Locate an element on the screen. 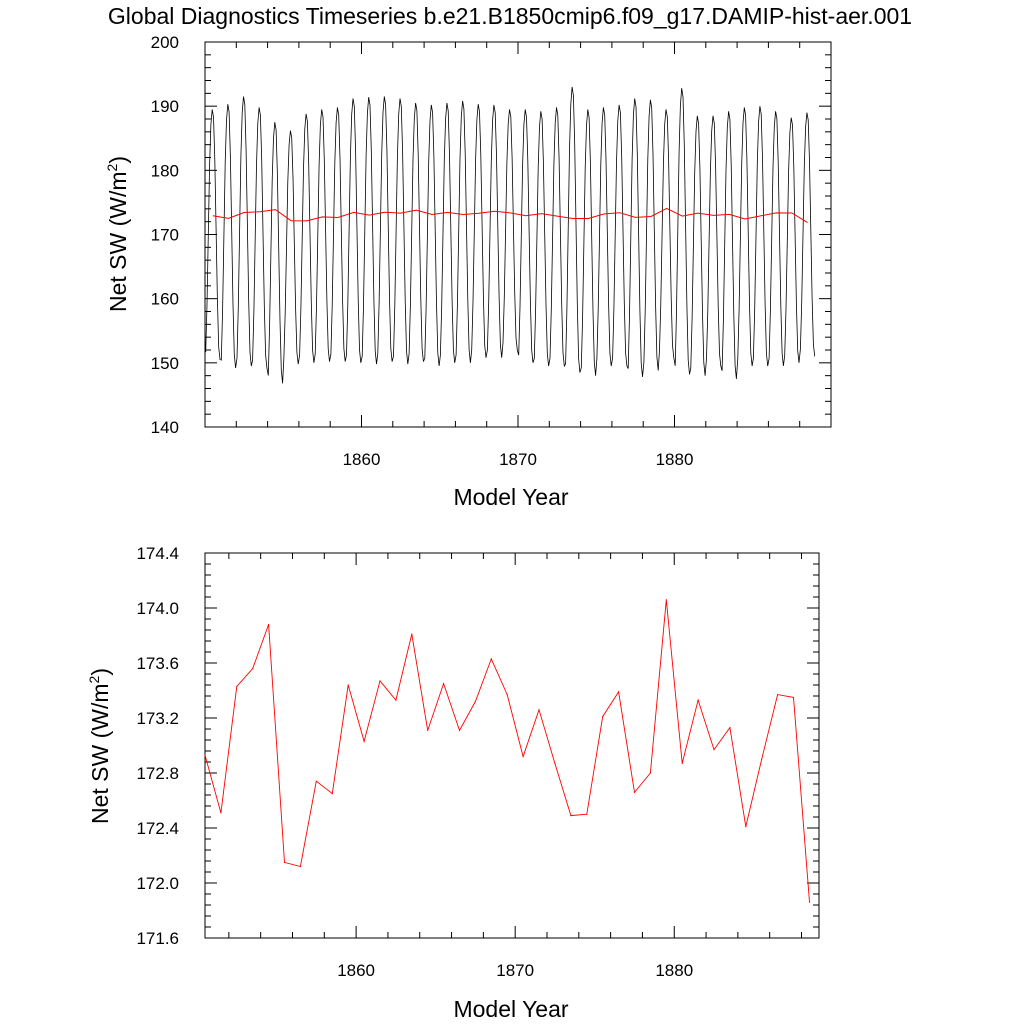 The height and width of the screenshot is (1024, 1024). top-y-tick-labels: 140 150 160 170 180 190 200 is located at coordinates (165, 235).